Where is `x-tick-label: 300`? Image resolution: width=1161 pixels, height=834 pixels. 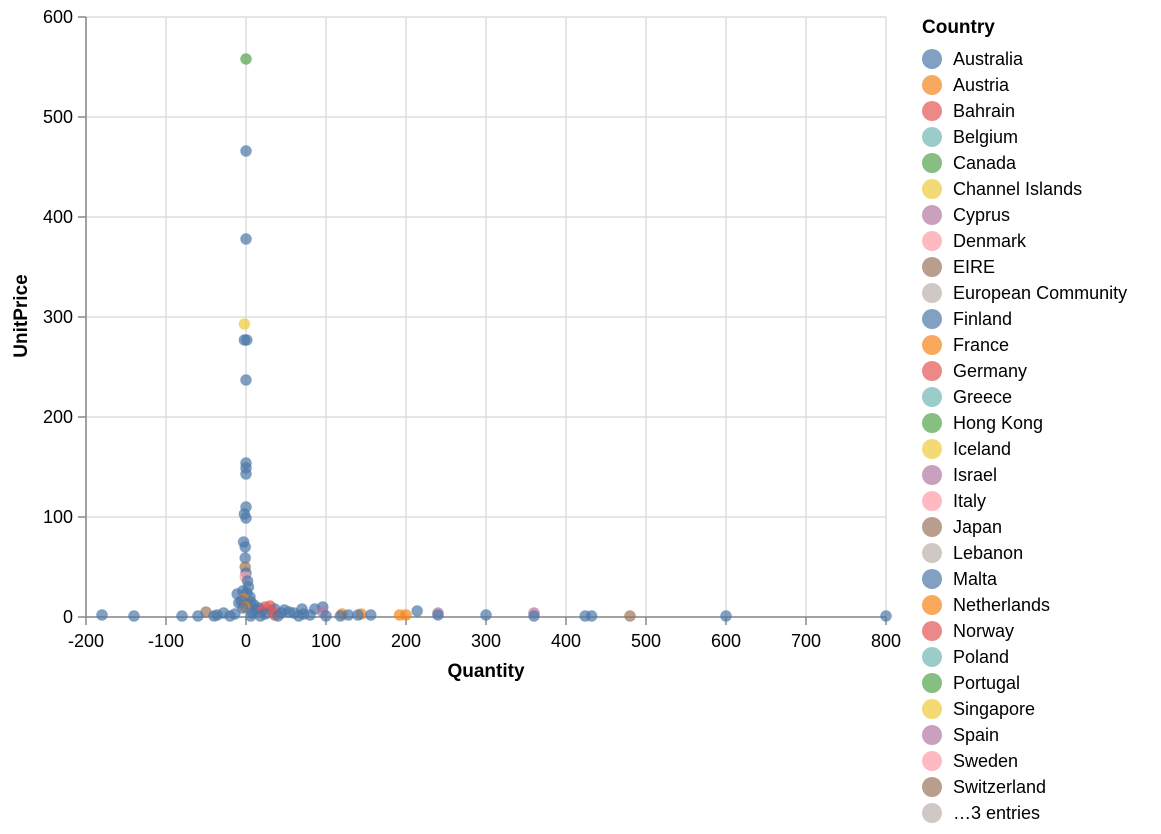 x-tick-label: 300 is located at coordinates (486, 641).